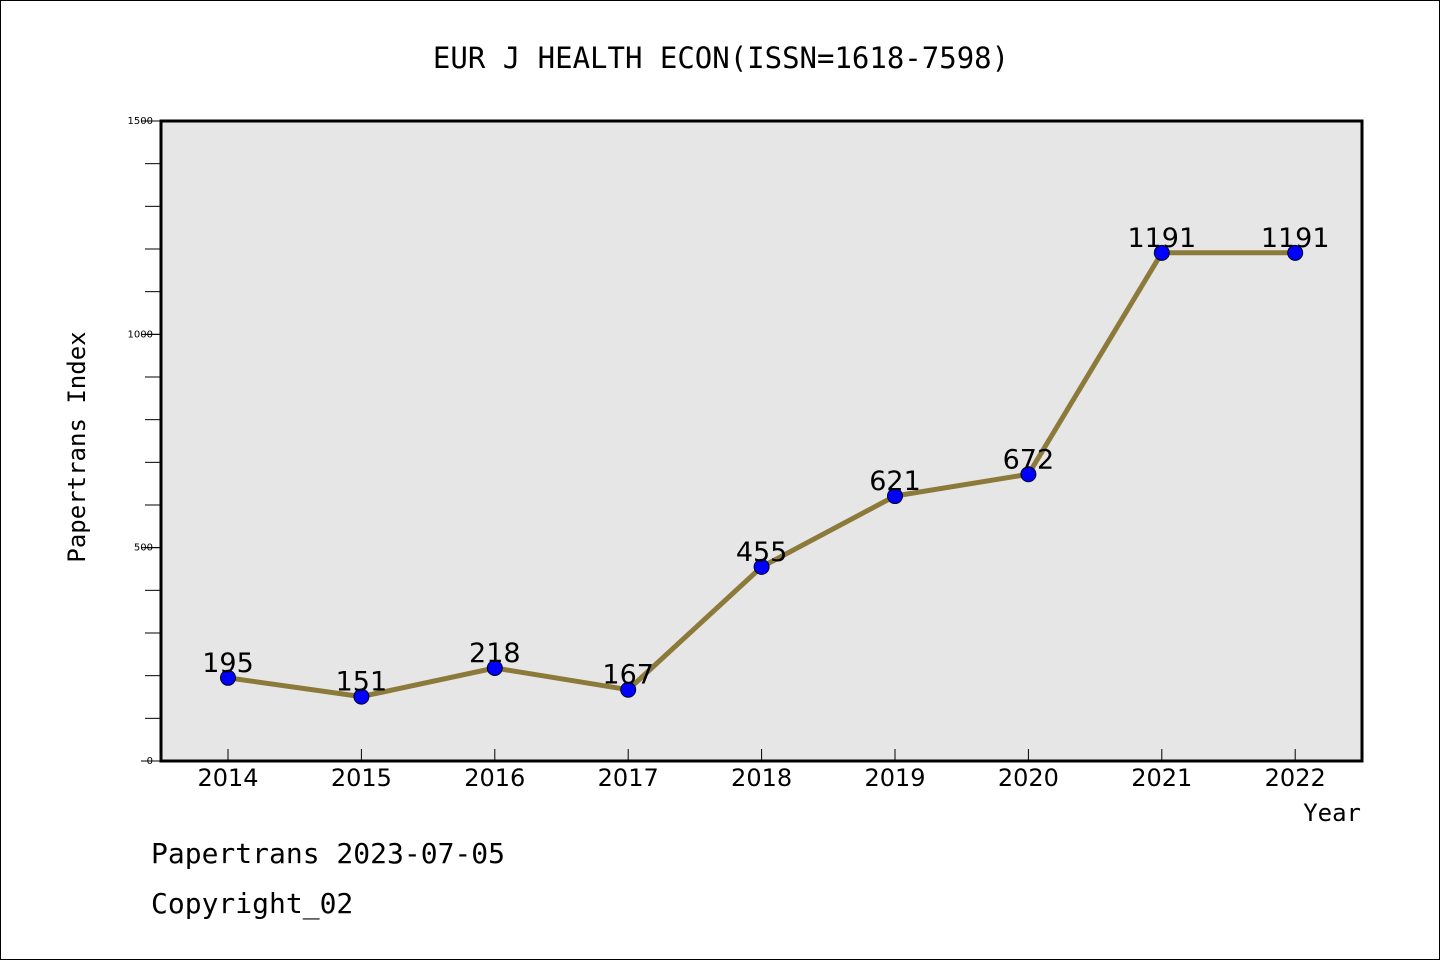 Image resolution: width=1440 pixels, height=960 pixels. I want to click on y-axis-minor-ticks, so click(153, 441).